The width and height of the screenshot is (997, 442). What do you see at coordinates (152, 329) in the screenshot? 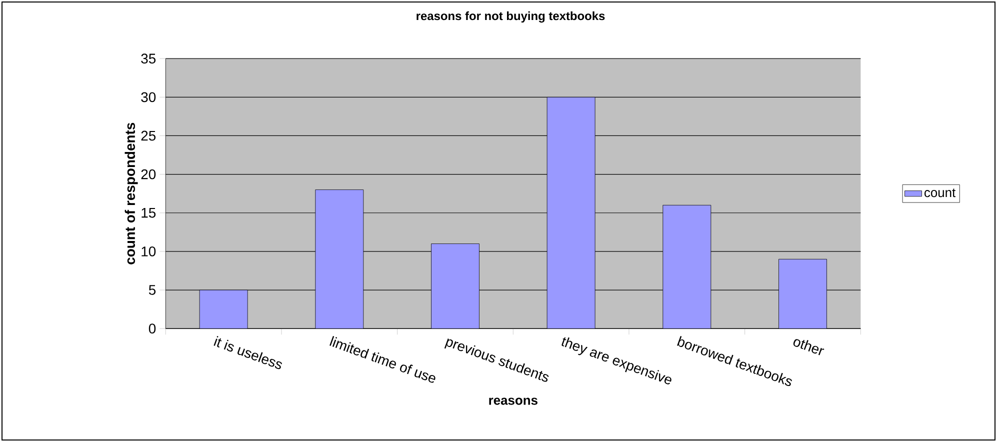
I see `y-tick-label: 0` at bounding box center [152, 329].